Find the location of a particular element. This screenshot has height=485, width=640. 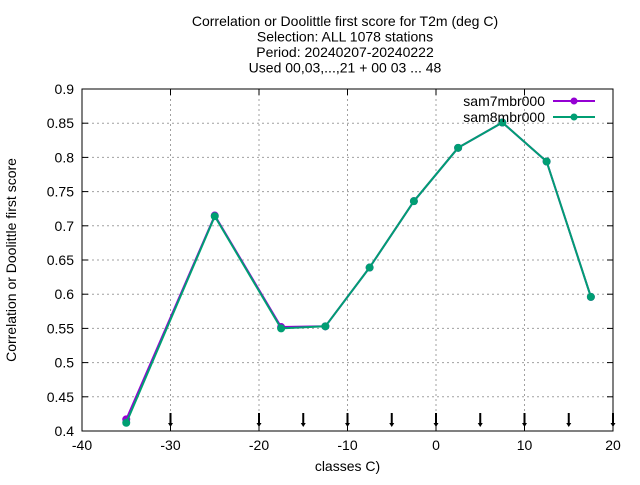

y-tick-label: 0.45 is located at coordinates (60, 397).